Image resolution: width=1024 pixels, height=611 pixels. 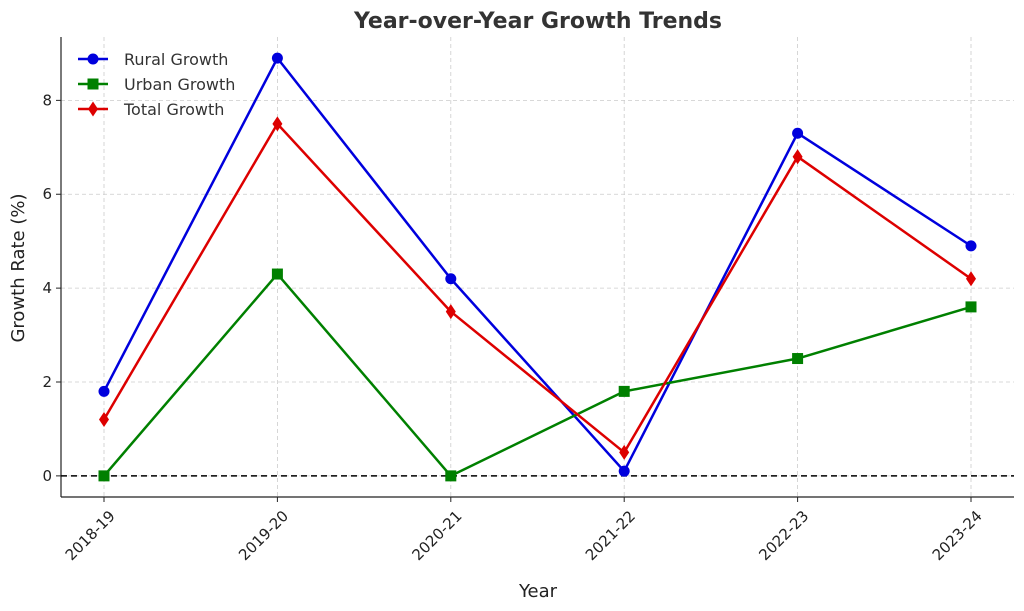 I want to click on x-tick-label: 2018-19, so click(x=90, y=535).